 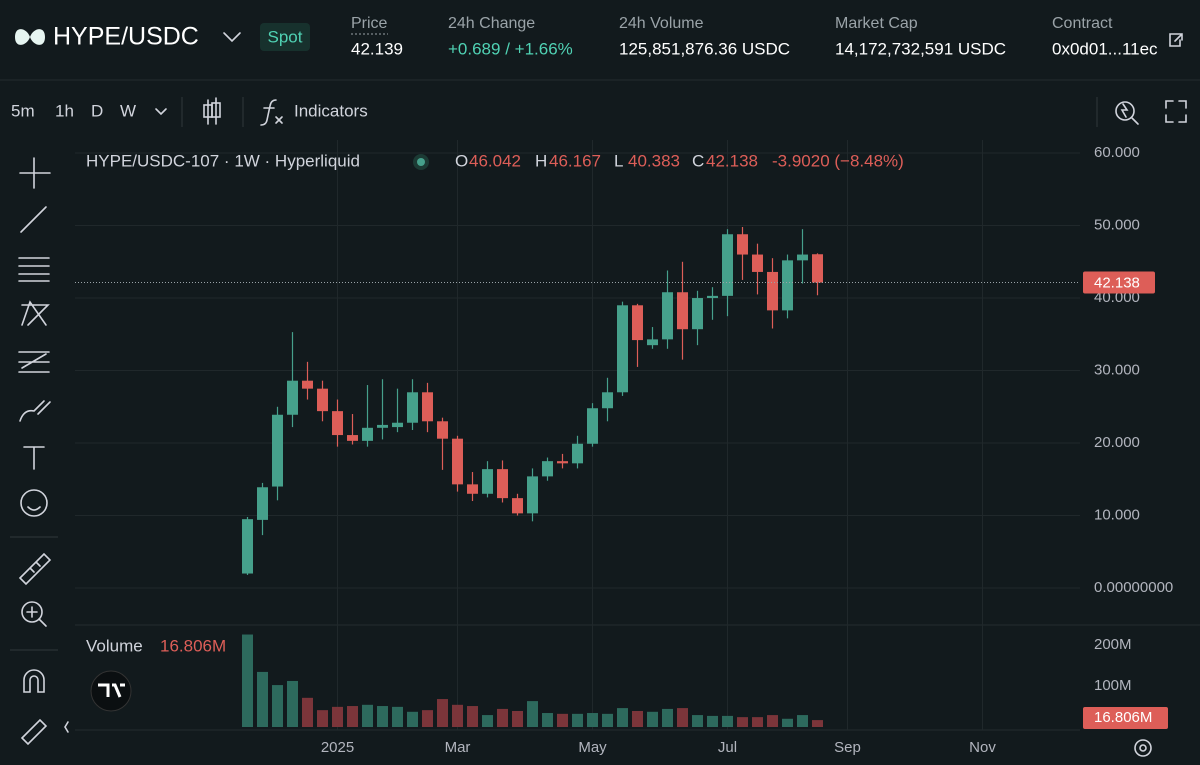 I want to click on volume-label: 16.806M, so click(x=1123, y=717).